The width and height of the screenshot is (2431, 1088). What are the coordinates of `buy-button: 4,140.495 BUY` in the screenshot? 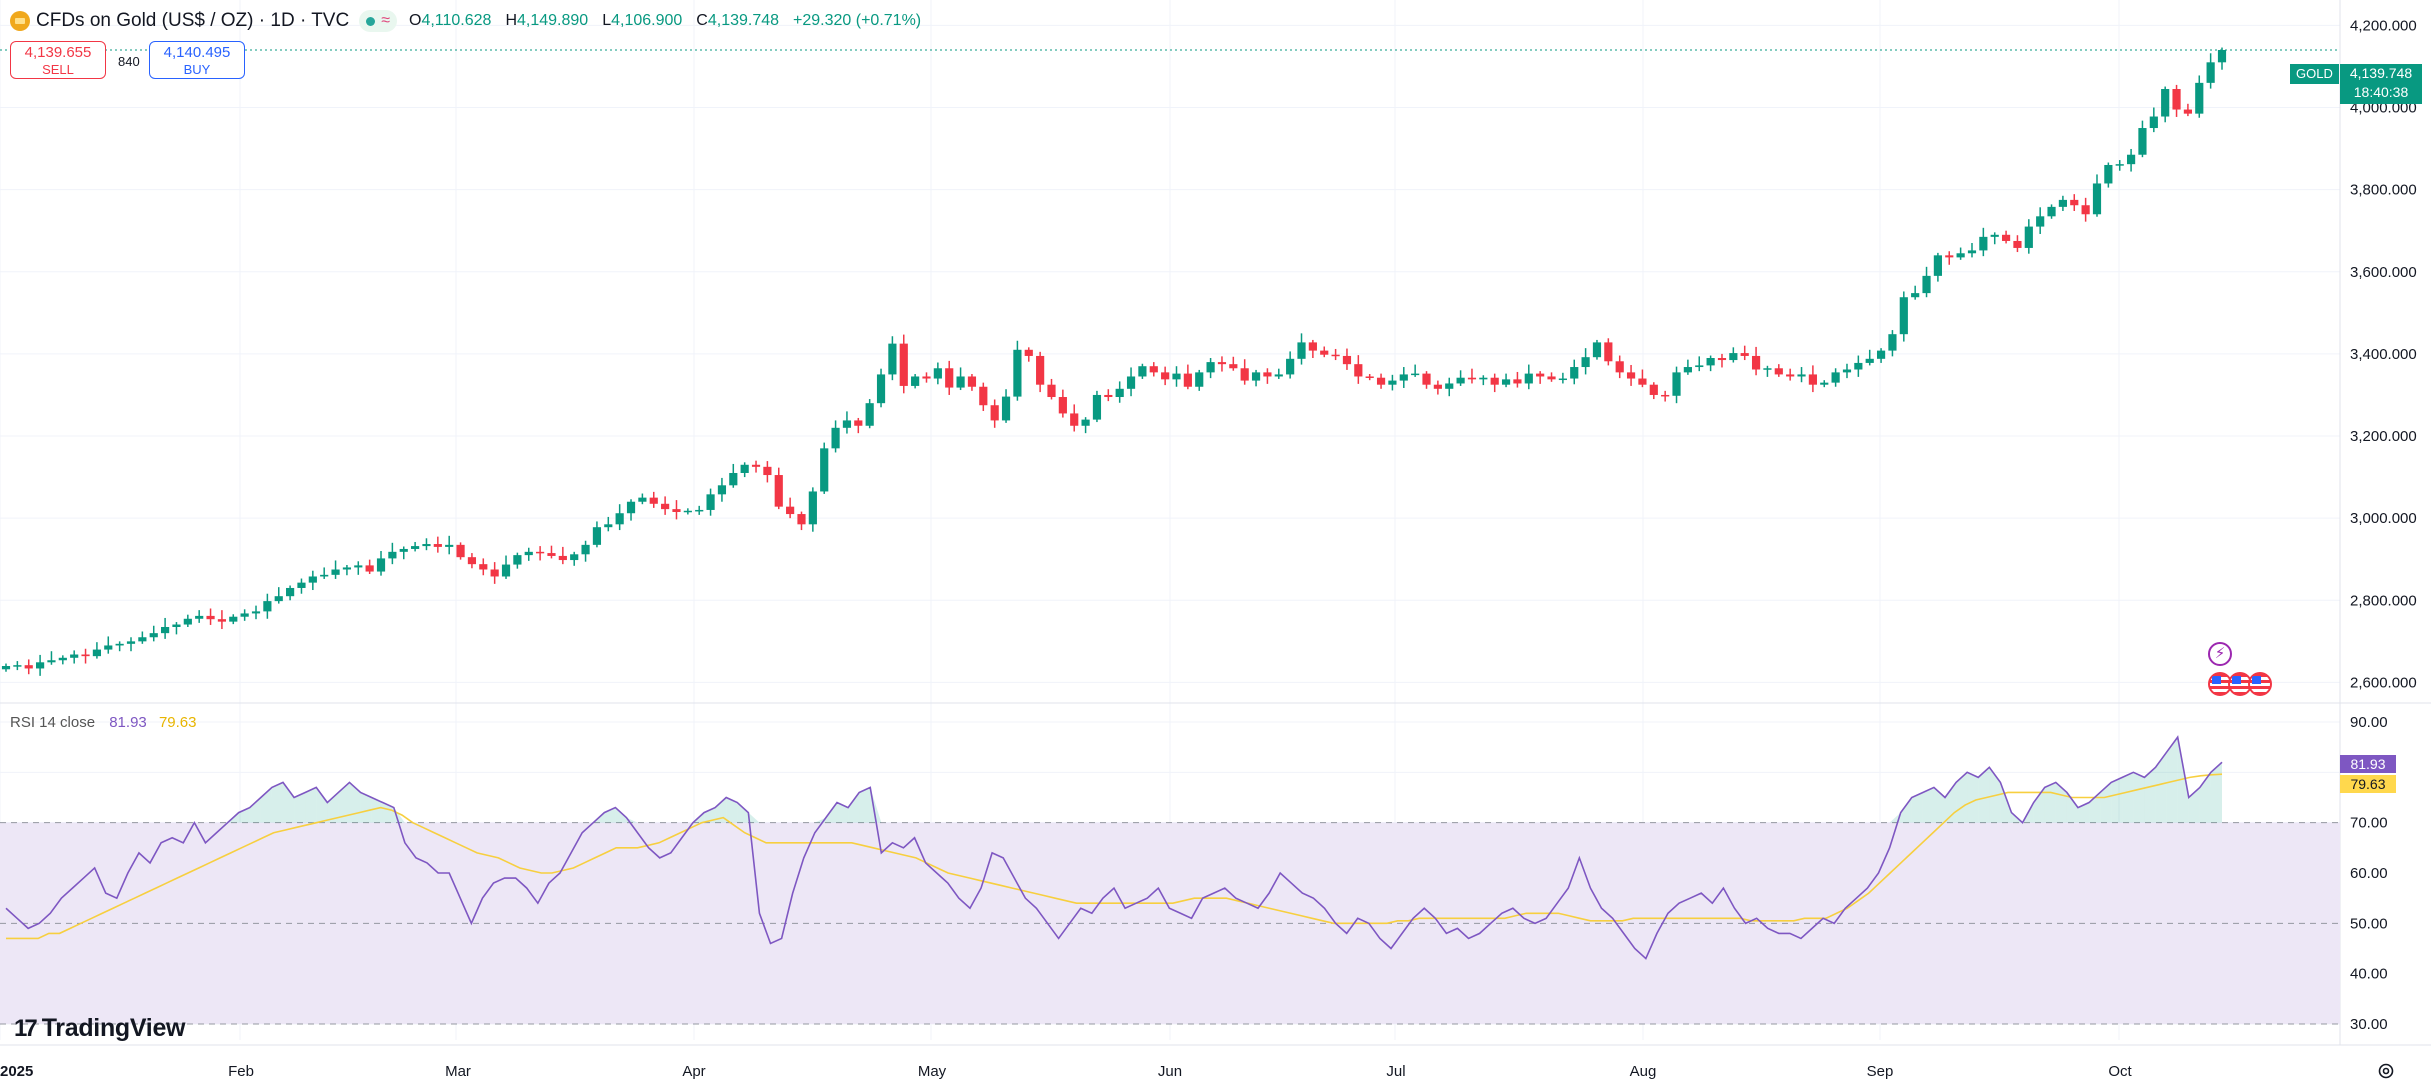 It's located at (197, 60).